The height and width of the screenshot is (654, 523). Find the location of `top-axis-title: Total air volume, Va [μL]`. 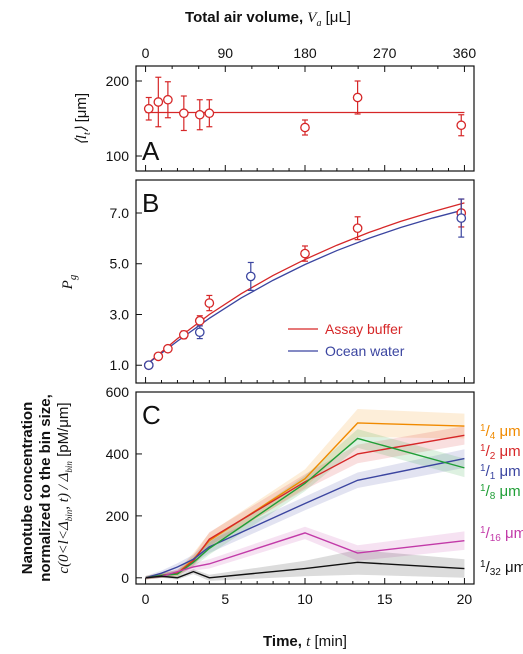

top-axis-title: Total air volume, Va [μL] is located at coordinates (268, 19).